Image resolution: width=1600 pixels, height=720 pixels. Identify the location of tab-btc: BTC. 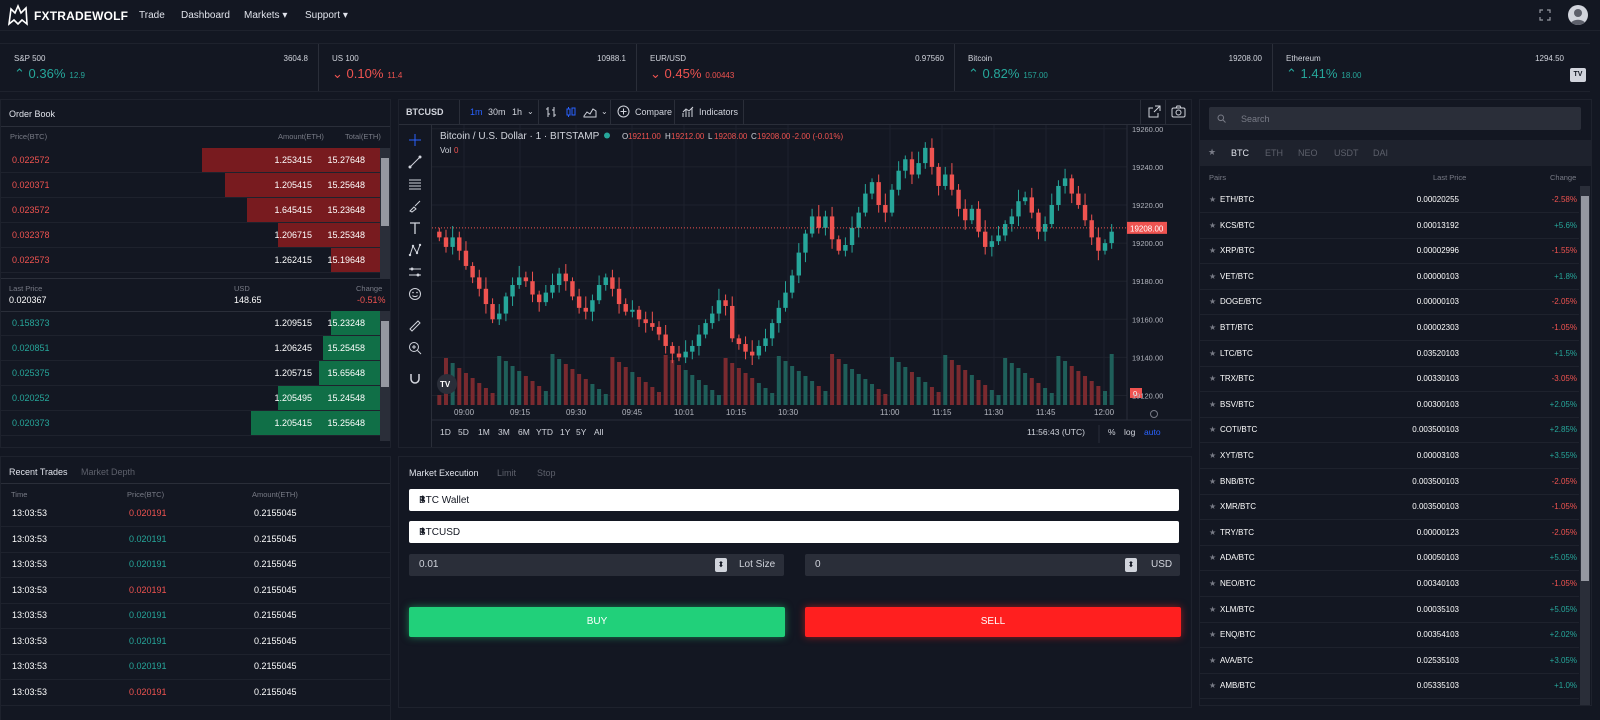
(1240, 153).